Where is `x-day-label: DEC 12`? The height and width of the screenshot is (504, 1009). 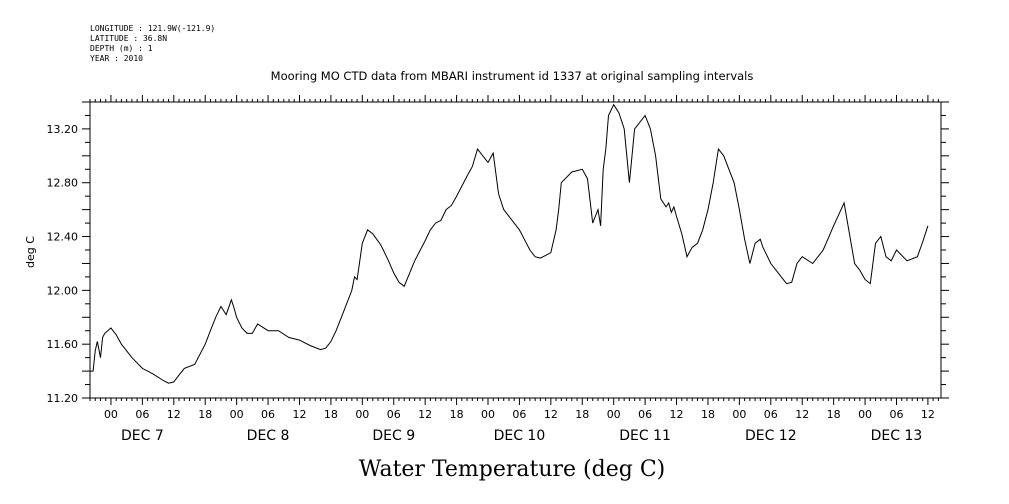
x-day-label: DEC 12 is located at coordinates (771, 436).